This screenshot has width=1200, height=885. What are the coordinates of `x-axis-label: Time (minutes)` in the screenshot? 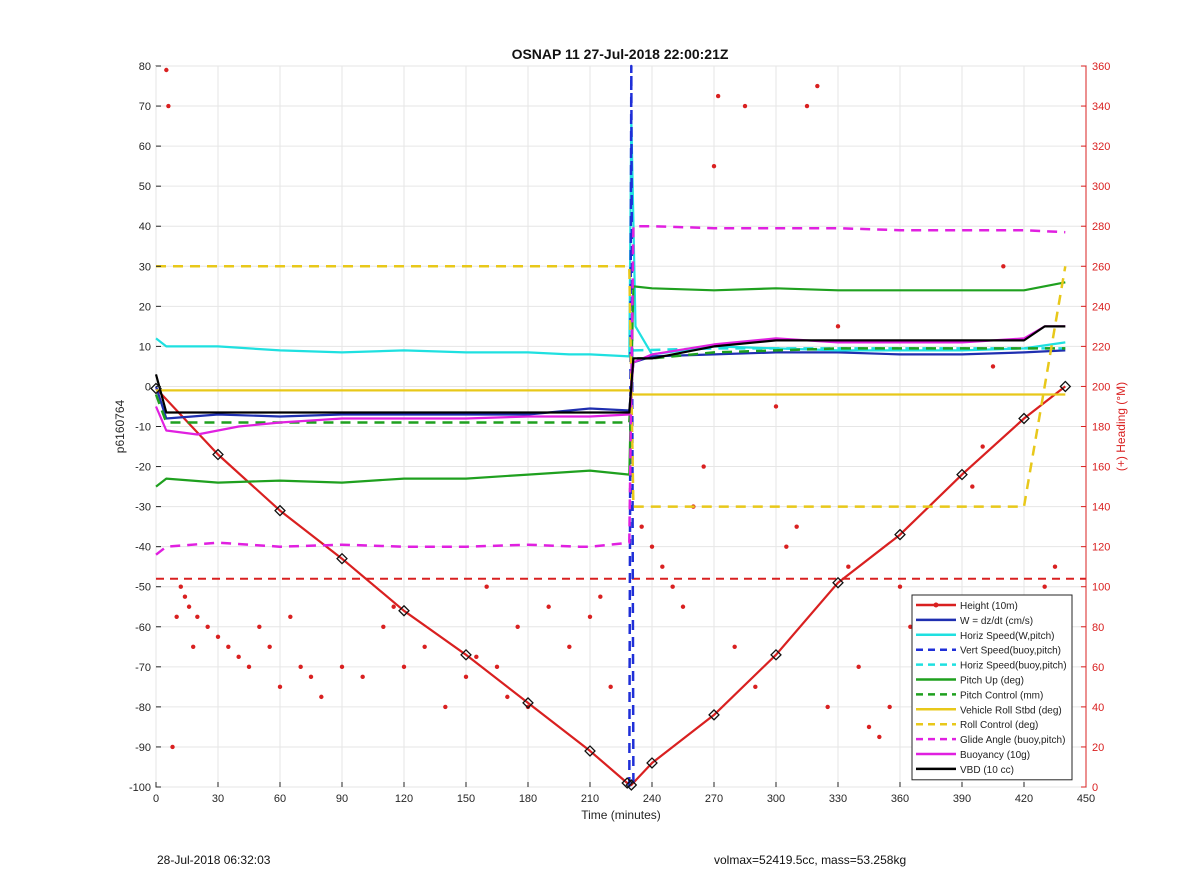 It's located at (621, 815).